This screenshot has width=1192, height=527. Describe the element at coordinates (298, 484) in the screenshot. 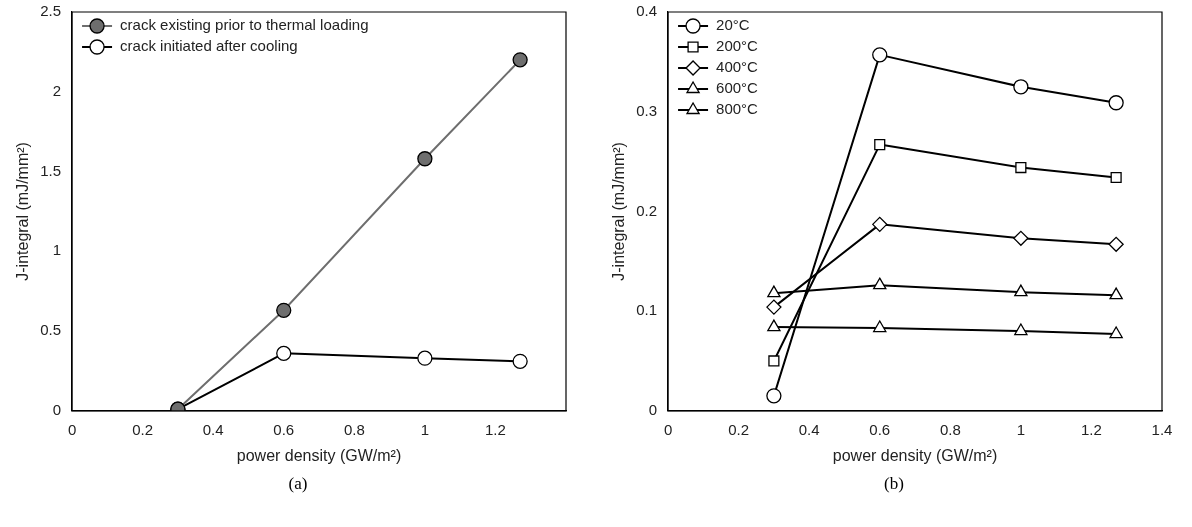

I see `text: (a)` at that location.